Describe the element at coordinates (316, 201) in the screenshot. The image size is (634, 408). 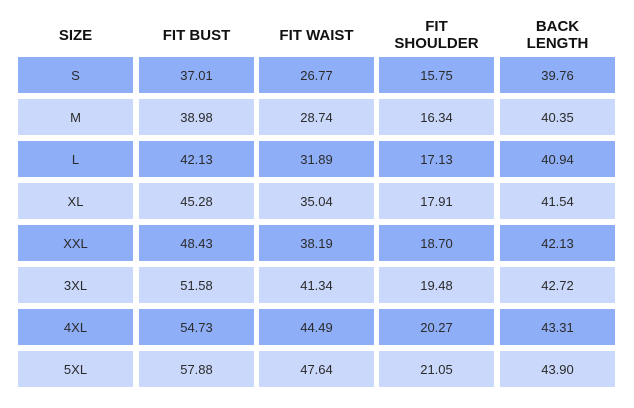
I see `table-cell: 35.04` at that location.